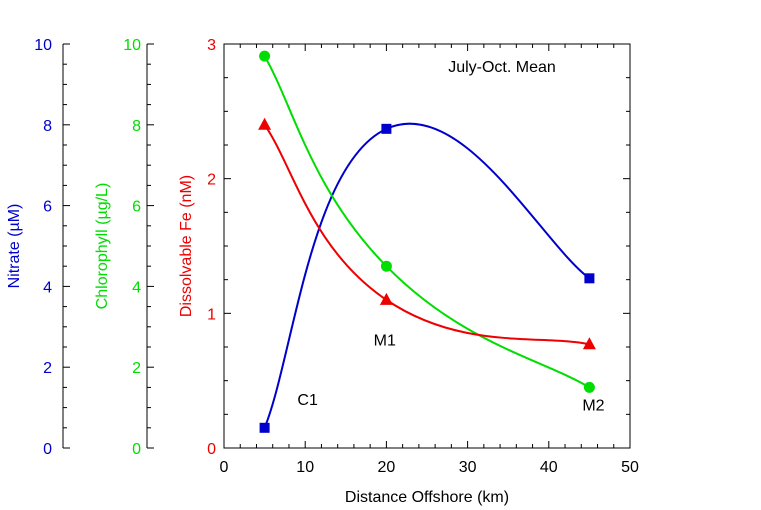 The image size is (761, 510). What do you see at coordinates (502, 67) in the screenshot?
I see `chart-title: July-Oct. Mean` at bounding box center [502, 67].